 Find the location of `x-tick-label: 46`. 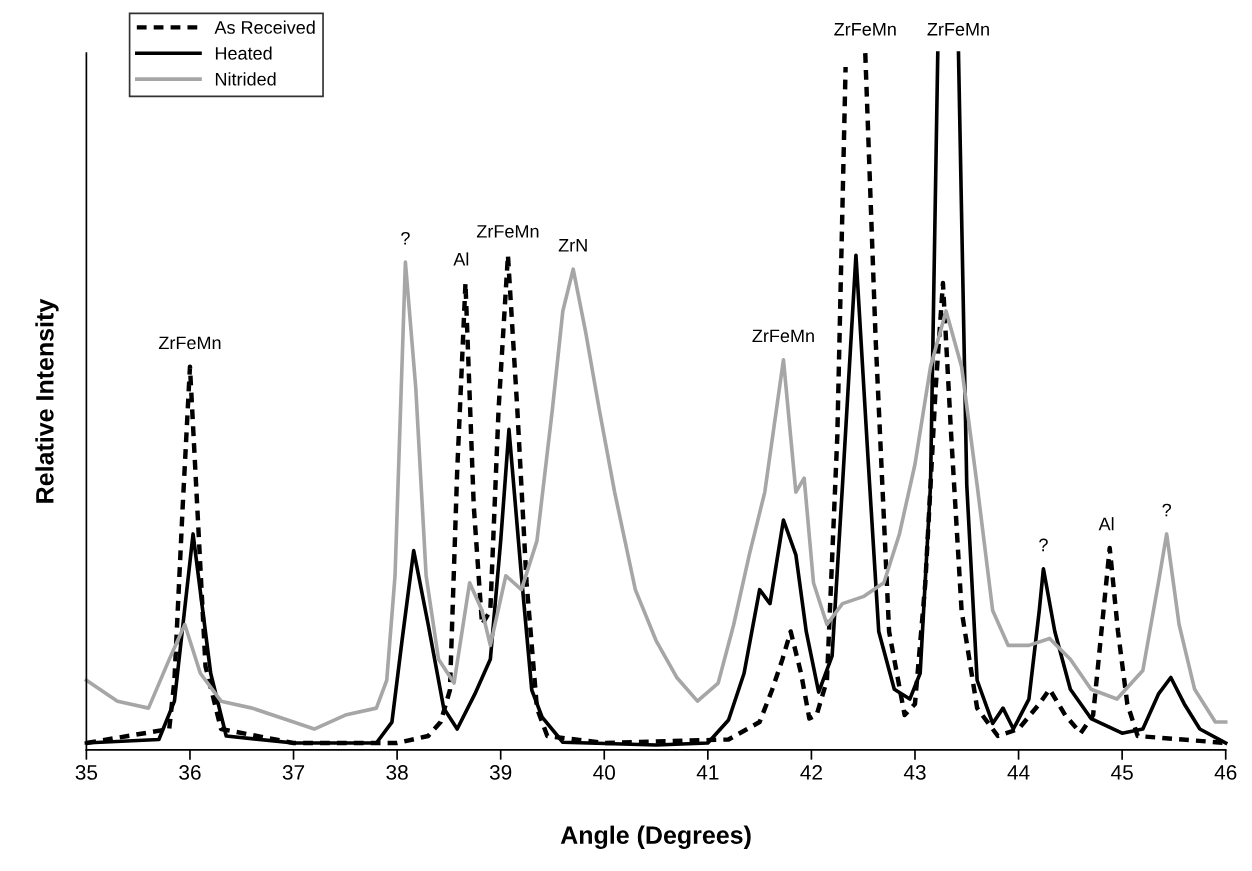

x-tick-label: 46 is located at coordinates (1225, 772).